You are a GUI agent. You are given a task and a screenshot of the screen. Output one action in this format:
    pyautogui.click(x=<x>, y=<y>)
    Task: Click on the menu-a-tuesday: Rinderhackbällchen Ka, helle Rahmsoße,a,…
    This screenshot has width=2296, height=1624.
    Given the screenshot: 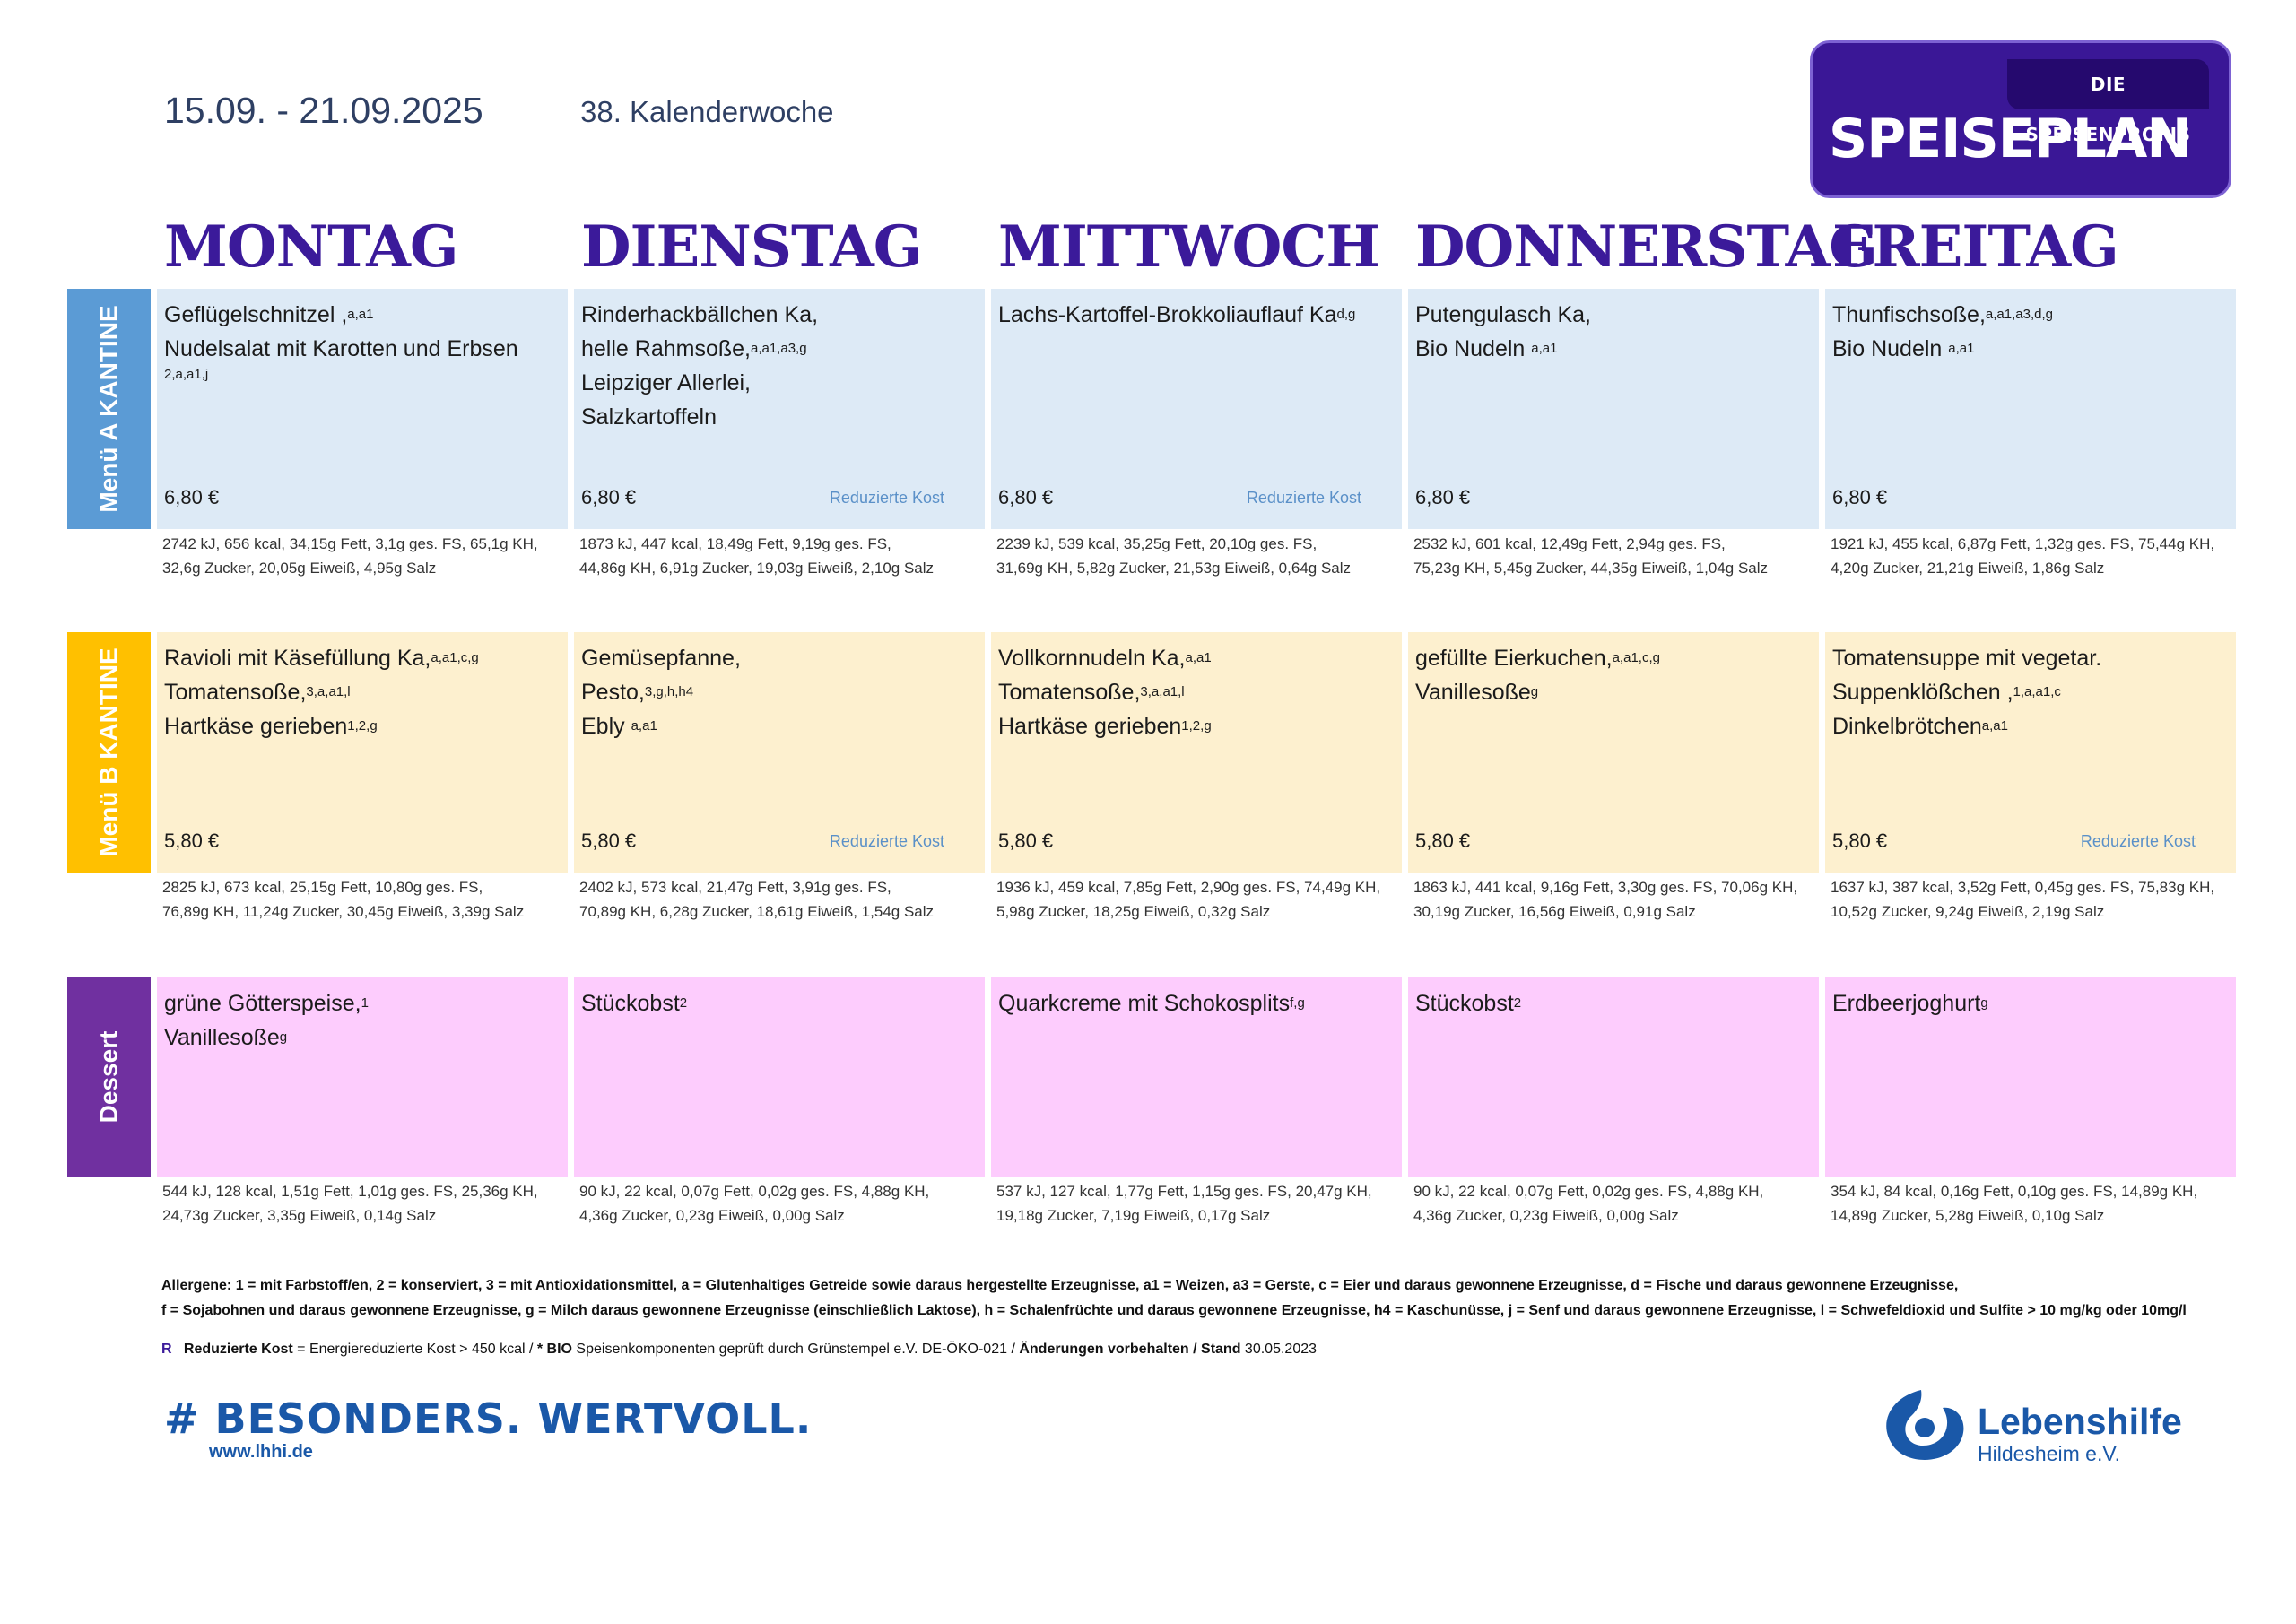 What is the action you would take?
    pyautogui.click(x=779, y=409)
    